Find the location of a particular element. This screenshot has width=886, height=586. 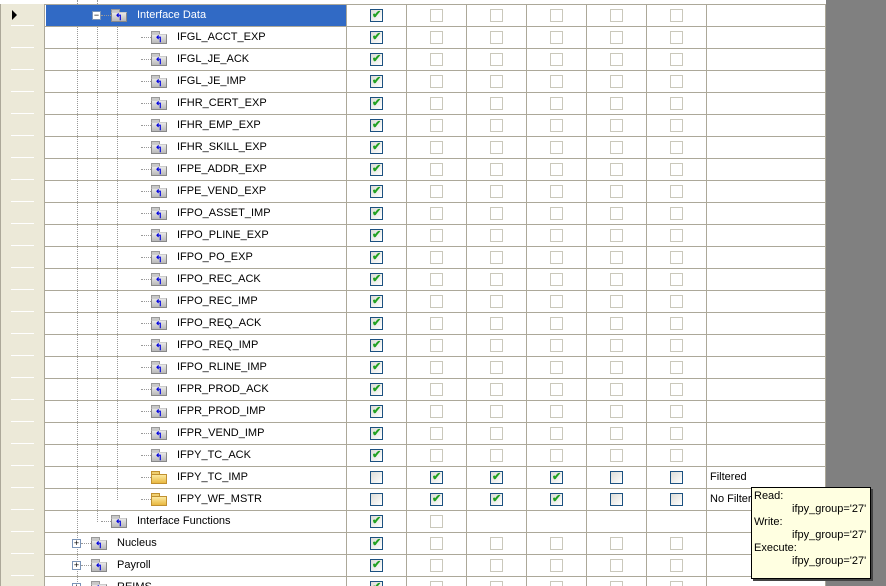

tree-cell: + ↰ REIMS is located at coordinates (196, 581).